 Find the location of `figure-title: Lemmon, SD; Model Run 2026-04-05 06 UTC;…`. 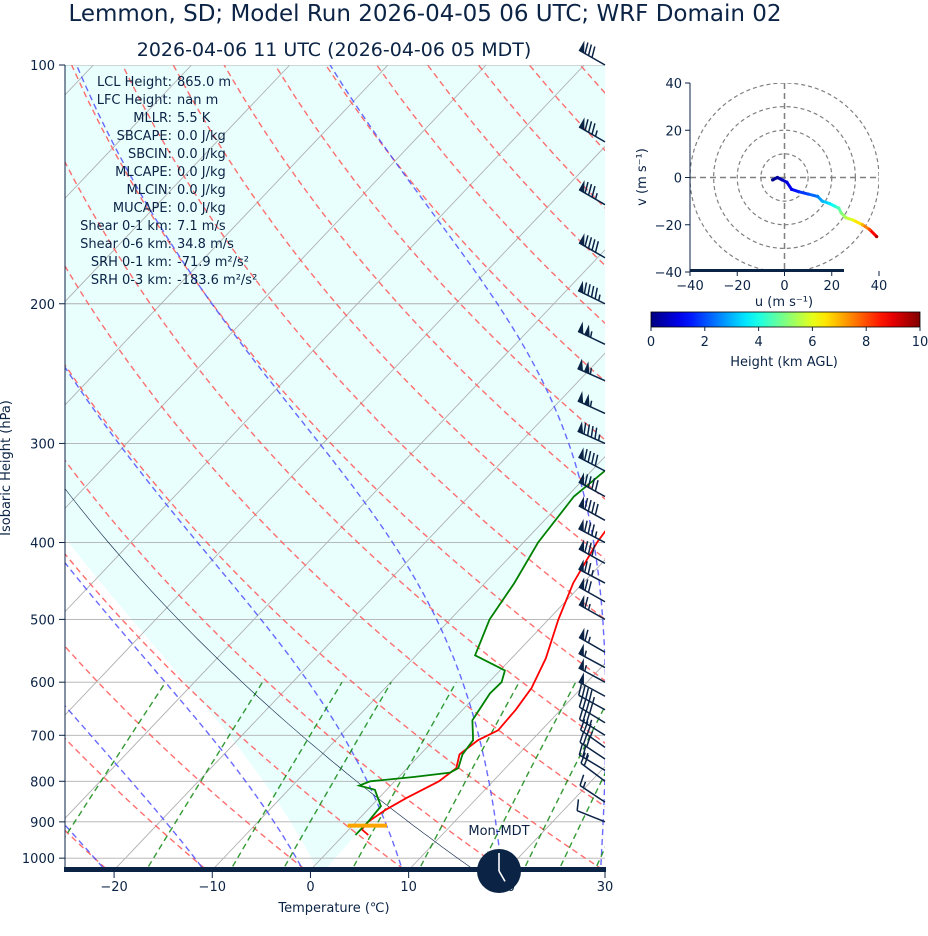

figure-title: Lemmon, SD; Model Run 2026-04-05 06 UTC;… is located at coordinates (424, 14).